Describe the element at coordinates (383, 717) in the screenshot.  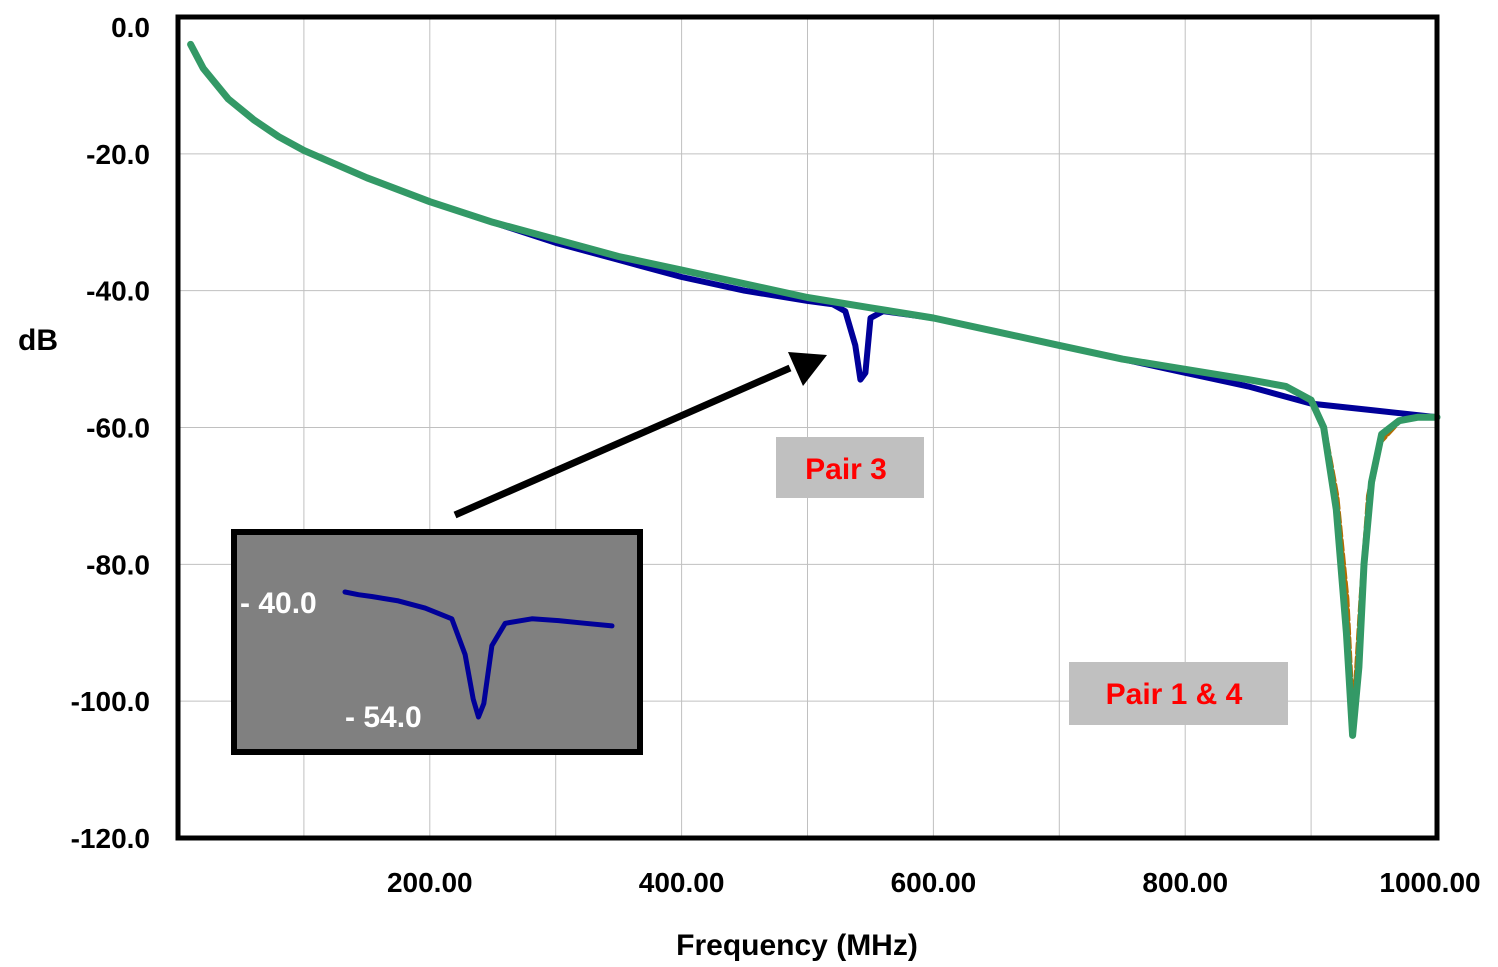
I see `inset-label-bottom: - 54.0` at that location.